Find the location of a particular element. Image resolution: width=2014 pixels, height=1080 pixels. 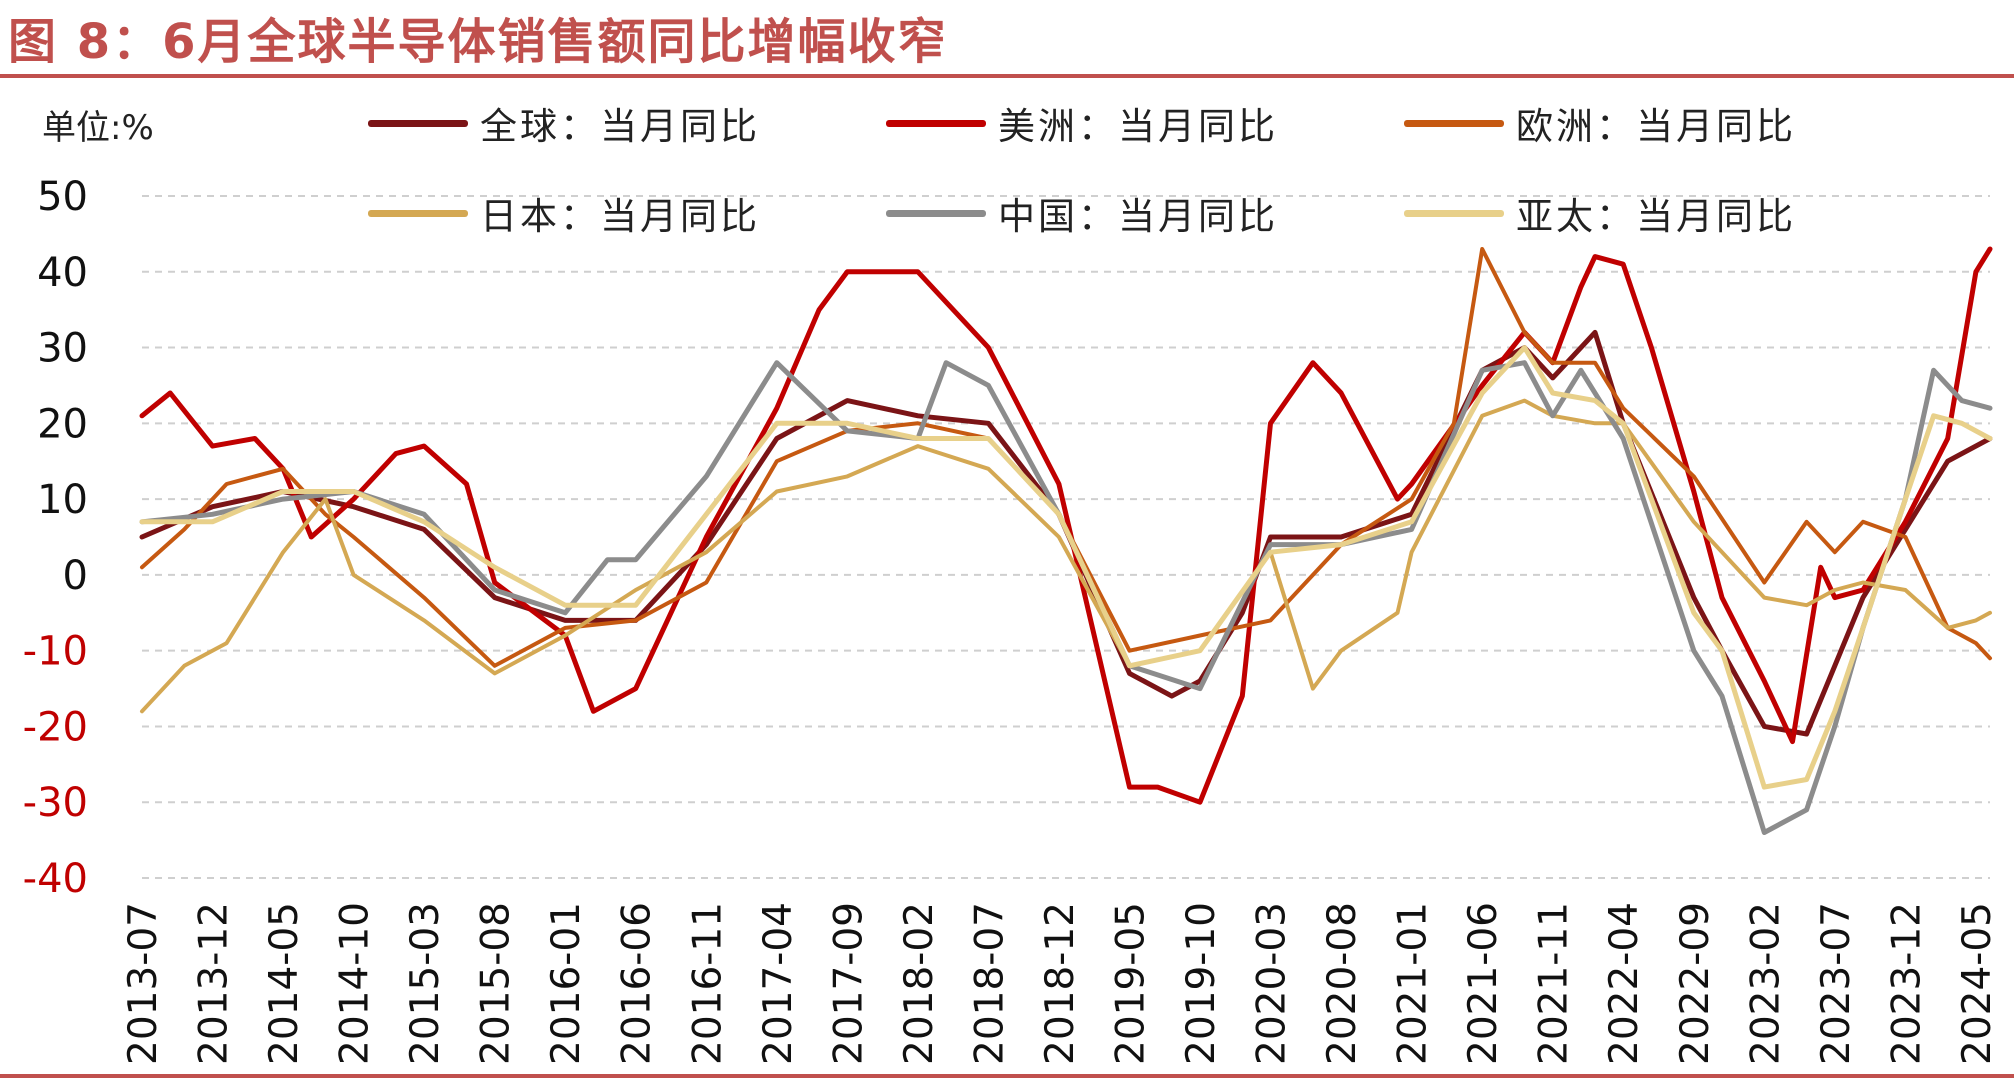

legend-swatch-europe is located at coordinates (1454, 123).